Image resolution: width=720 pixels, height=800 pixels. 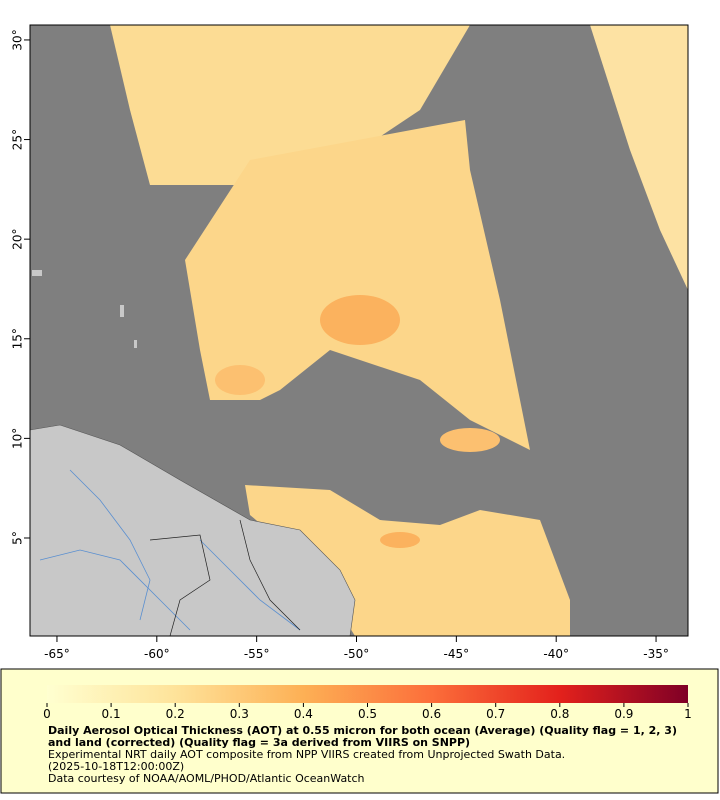 I want to click on land, so click(x=193, y=530).